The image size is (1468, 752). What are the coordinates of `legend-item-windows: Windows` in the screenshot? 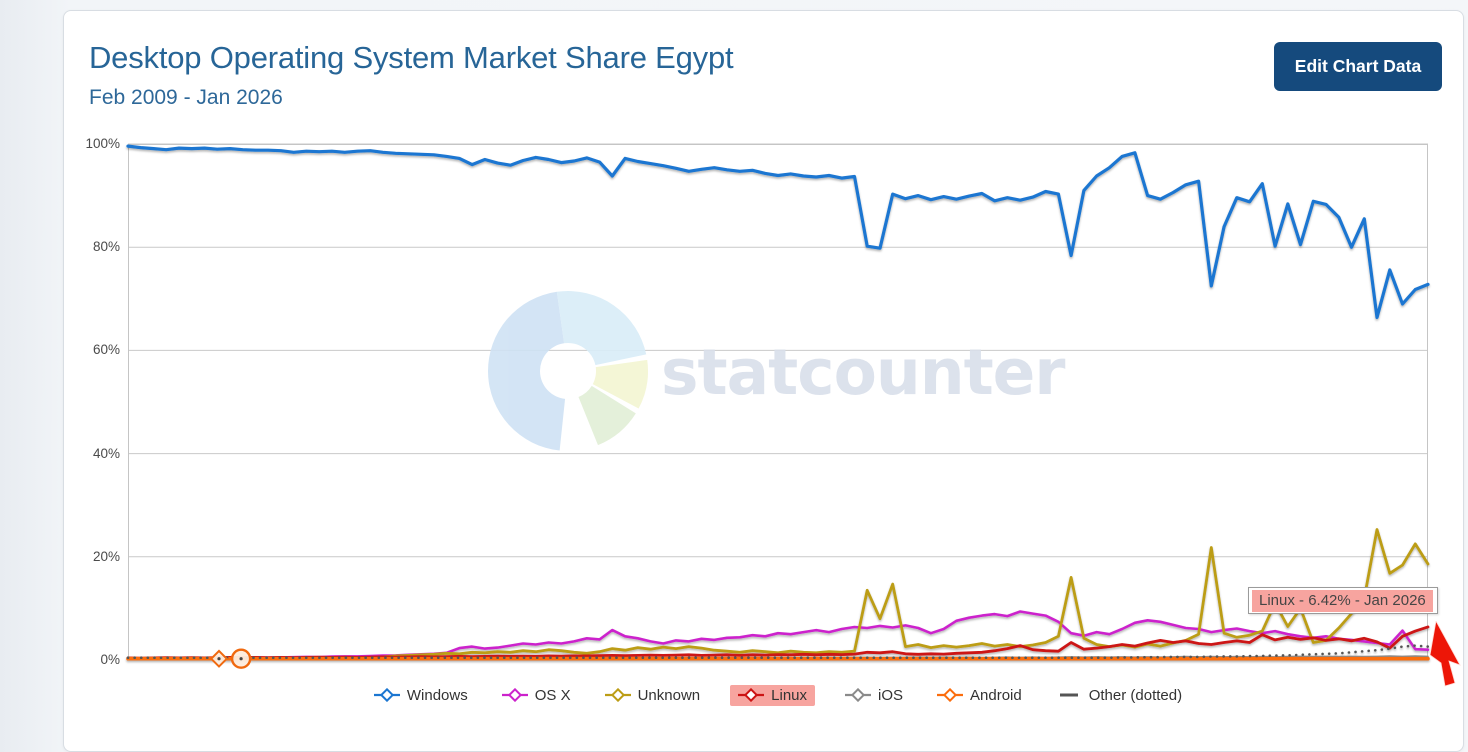 It's located at (421, 695).